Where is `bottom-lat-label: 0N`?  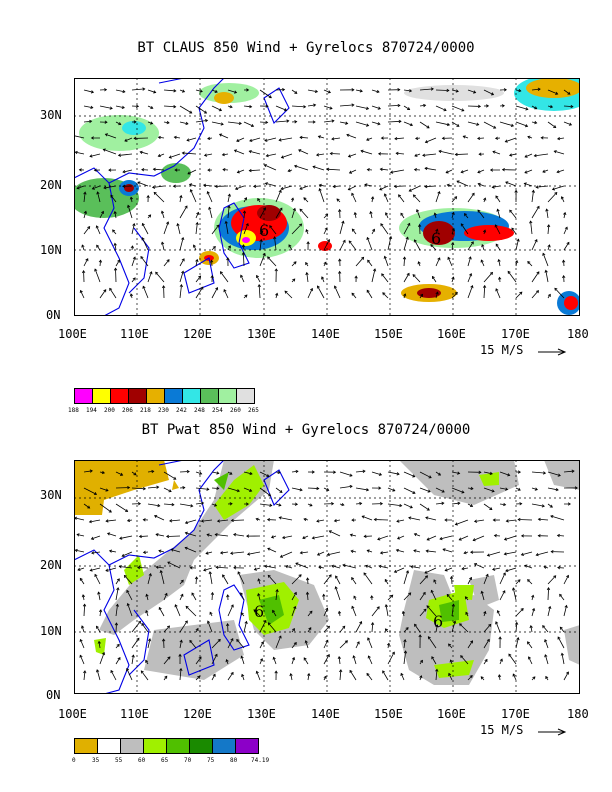 bottom-lat-label: 0N is located at coordinates (53, 695).